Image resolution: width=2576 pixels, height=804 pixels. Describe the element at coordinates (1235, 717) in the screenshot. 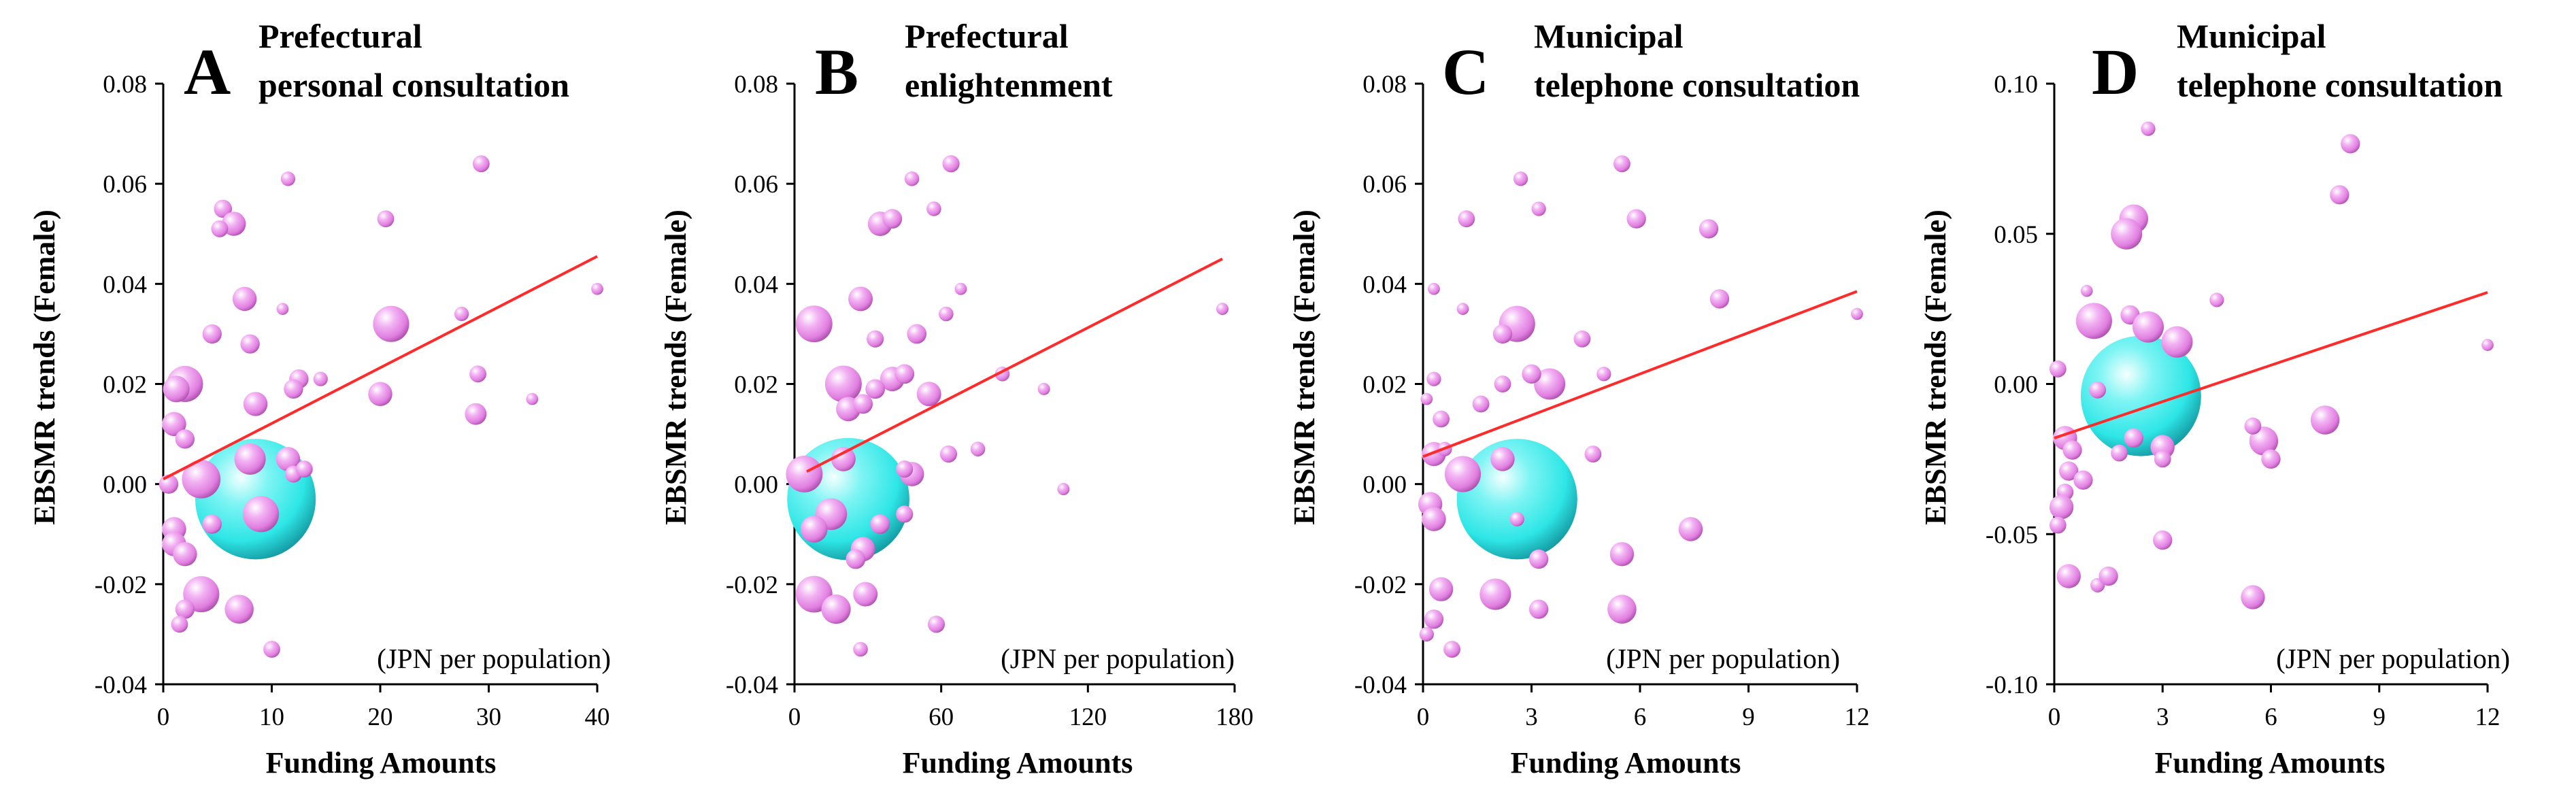

I see `x-tick-label: 180` at that location.